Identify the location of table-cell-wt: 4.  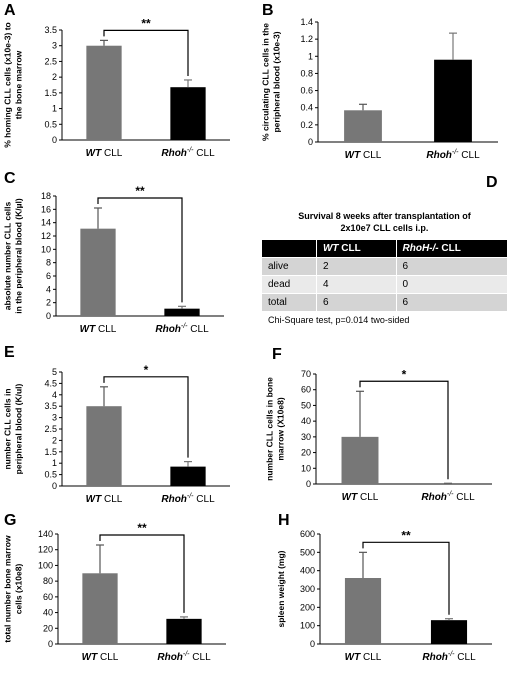
(355, 284).